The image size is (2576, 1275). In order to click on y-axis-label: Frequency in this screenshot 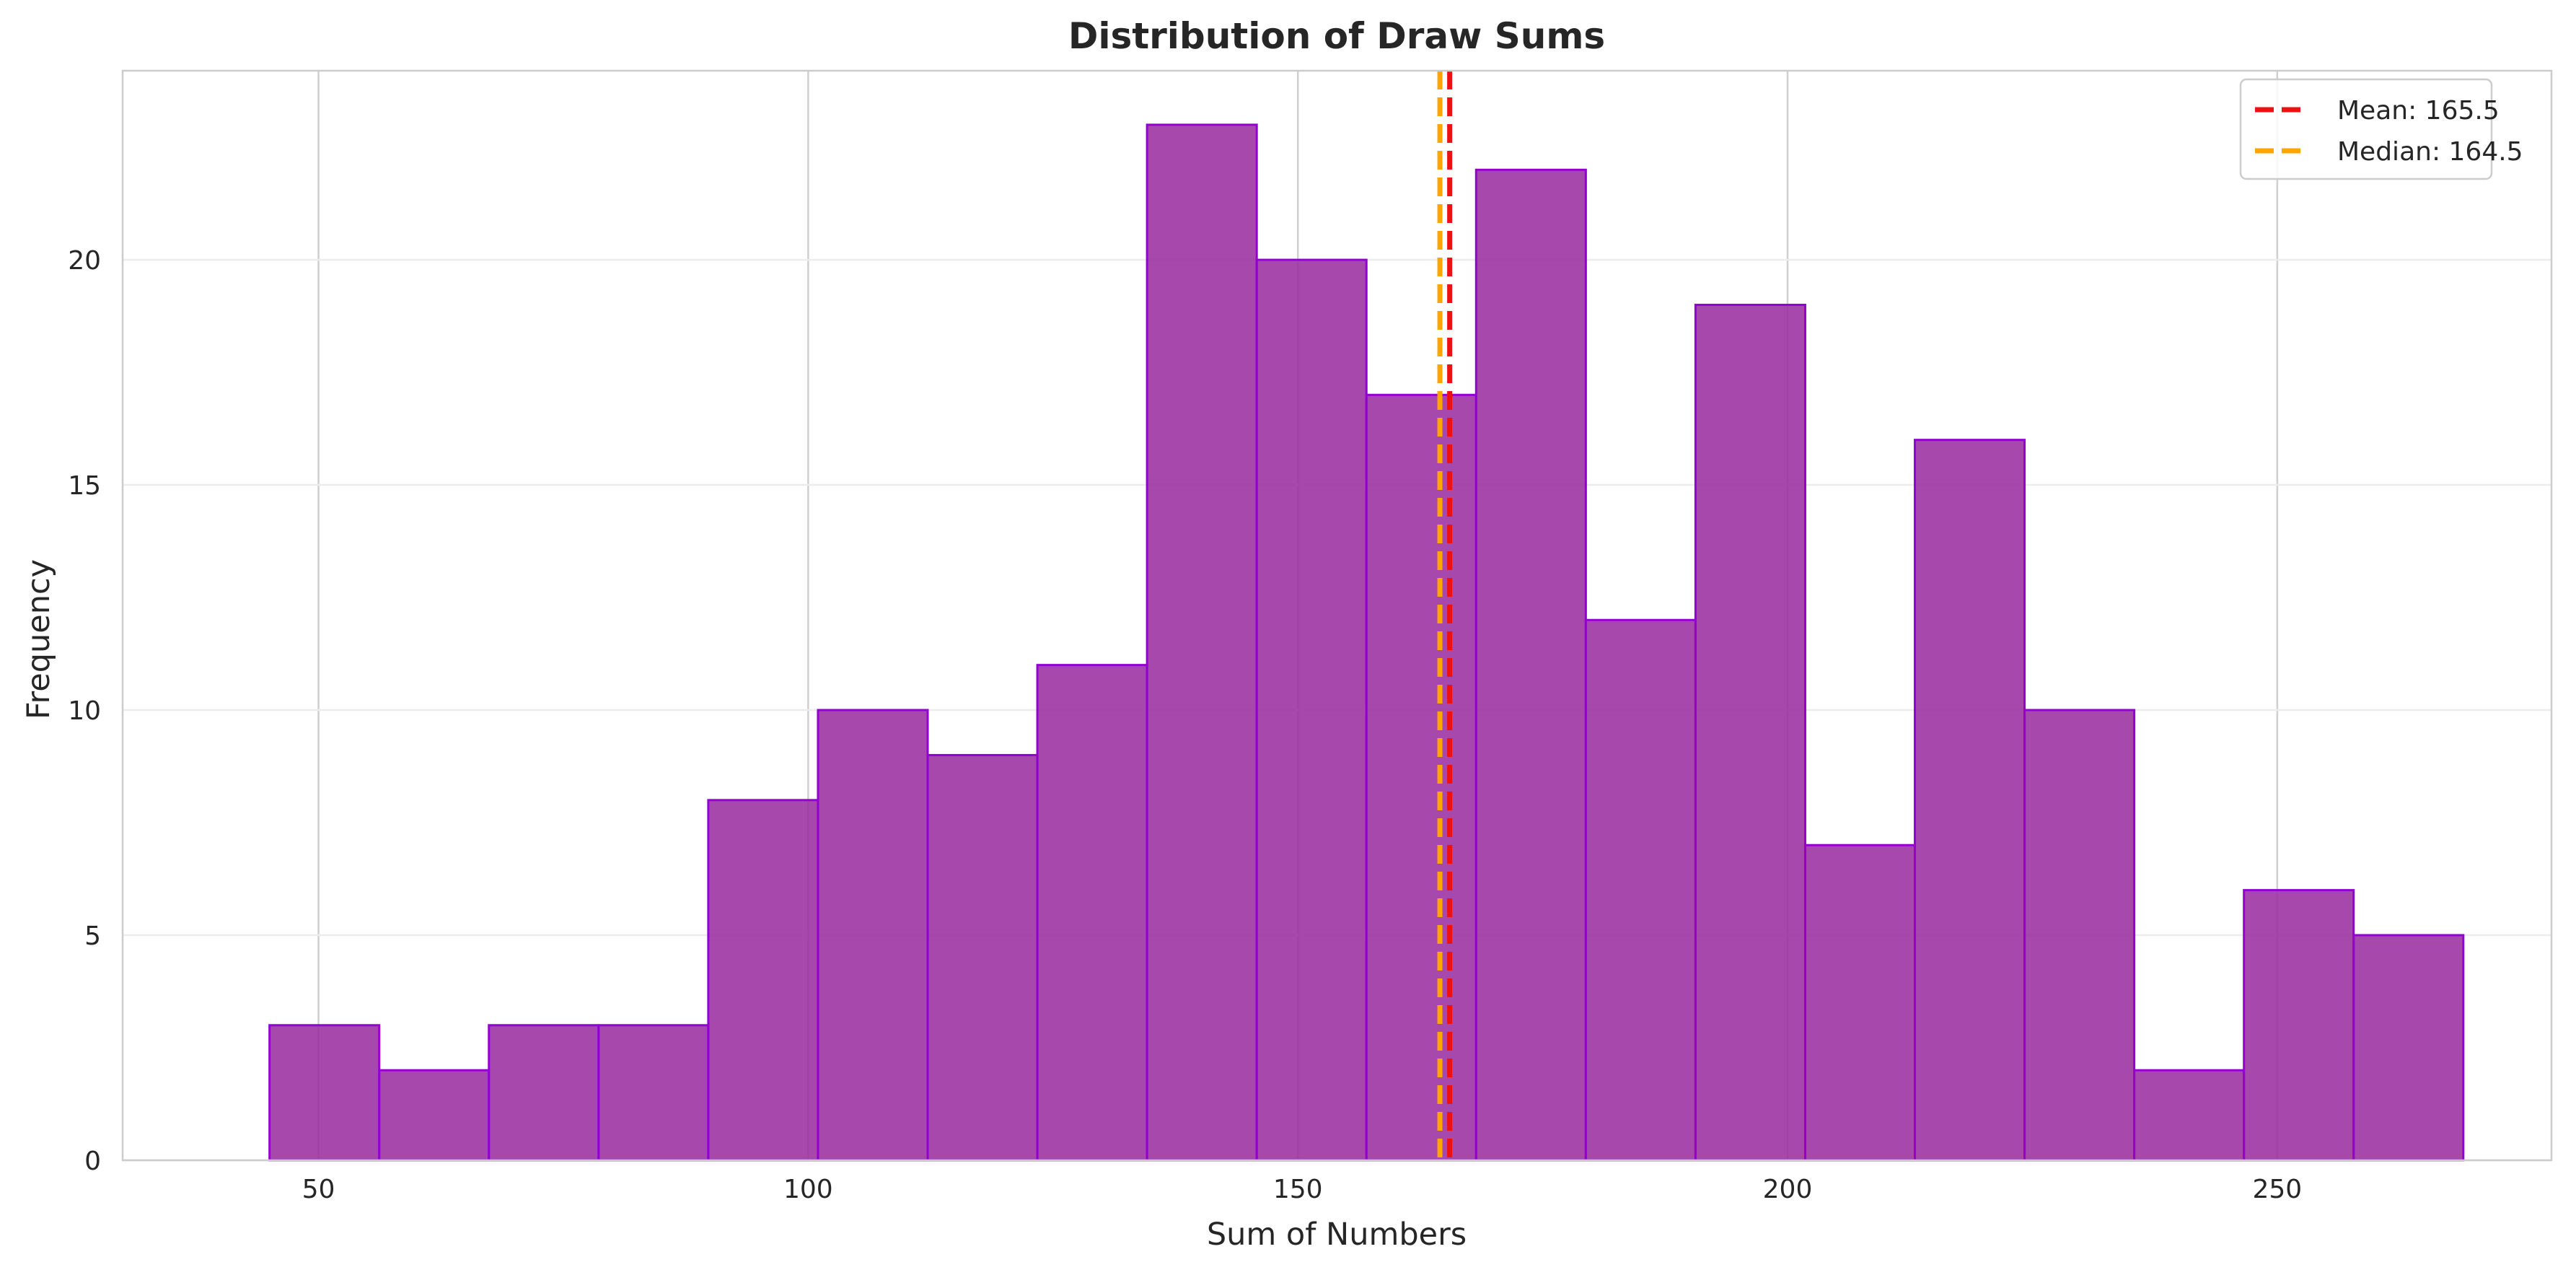, I will do `click(39, 639)`.